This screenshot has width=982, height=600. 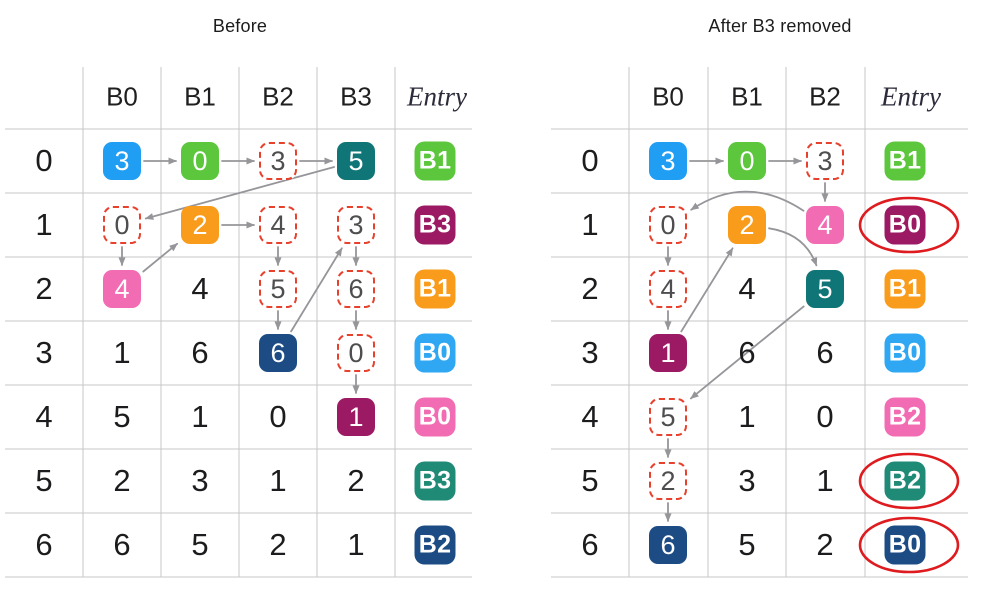 I want to click on diagram-title-after: After B3 removed, so click(x=780, y=26).